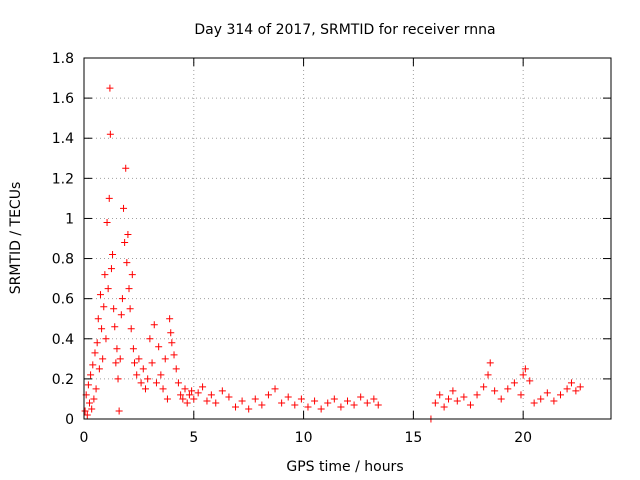  Describe the element at coordinates (63, 340) in the screenshot. I see `y-tick-label: 0.4` at that location.